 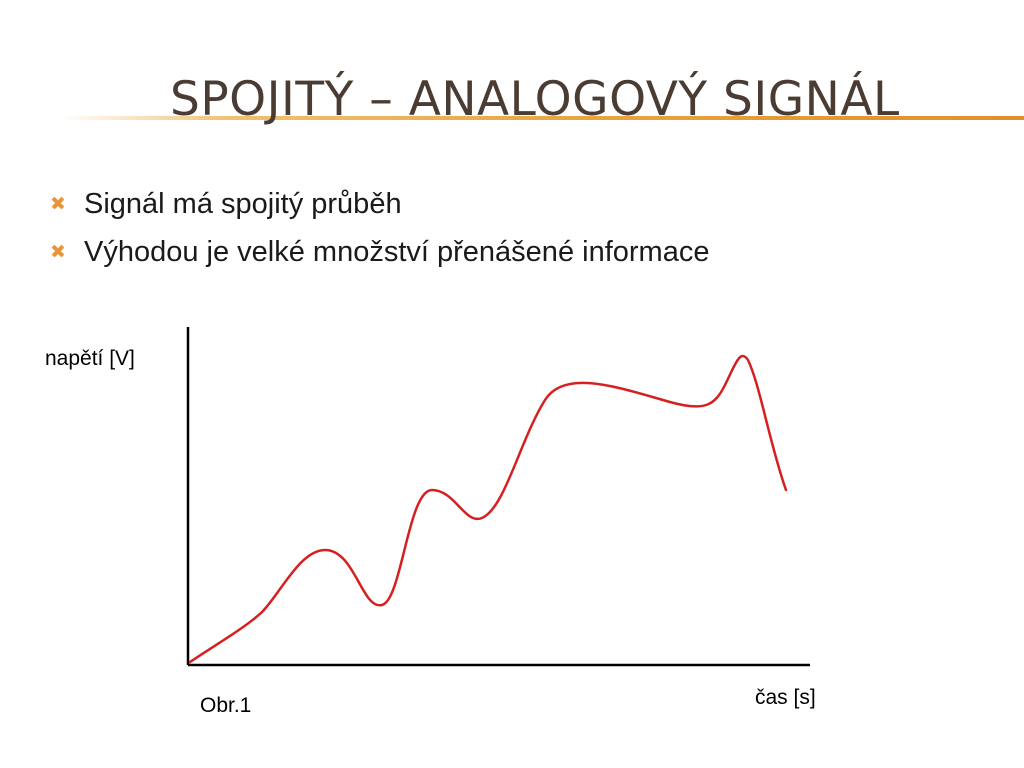 I want to click on bullet-item: ✖ Signál má spojitý průběh, so click(x=376, y=204).